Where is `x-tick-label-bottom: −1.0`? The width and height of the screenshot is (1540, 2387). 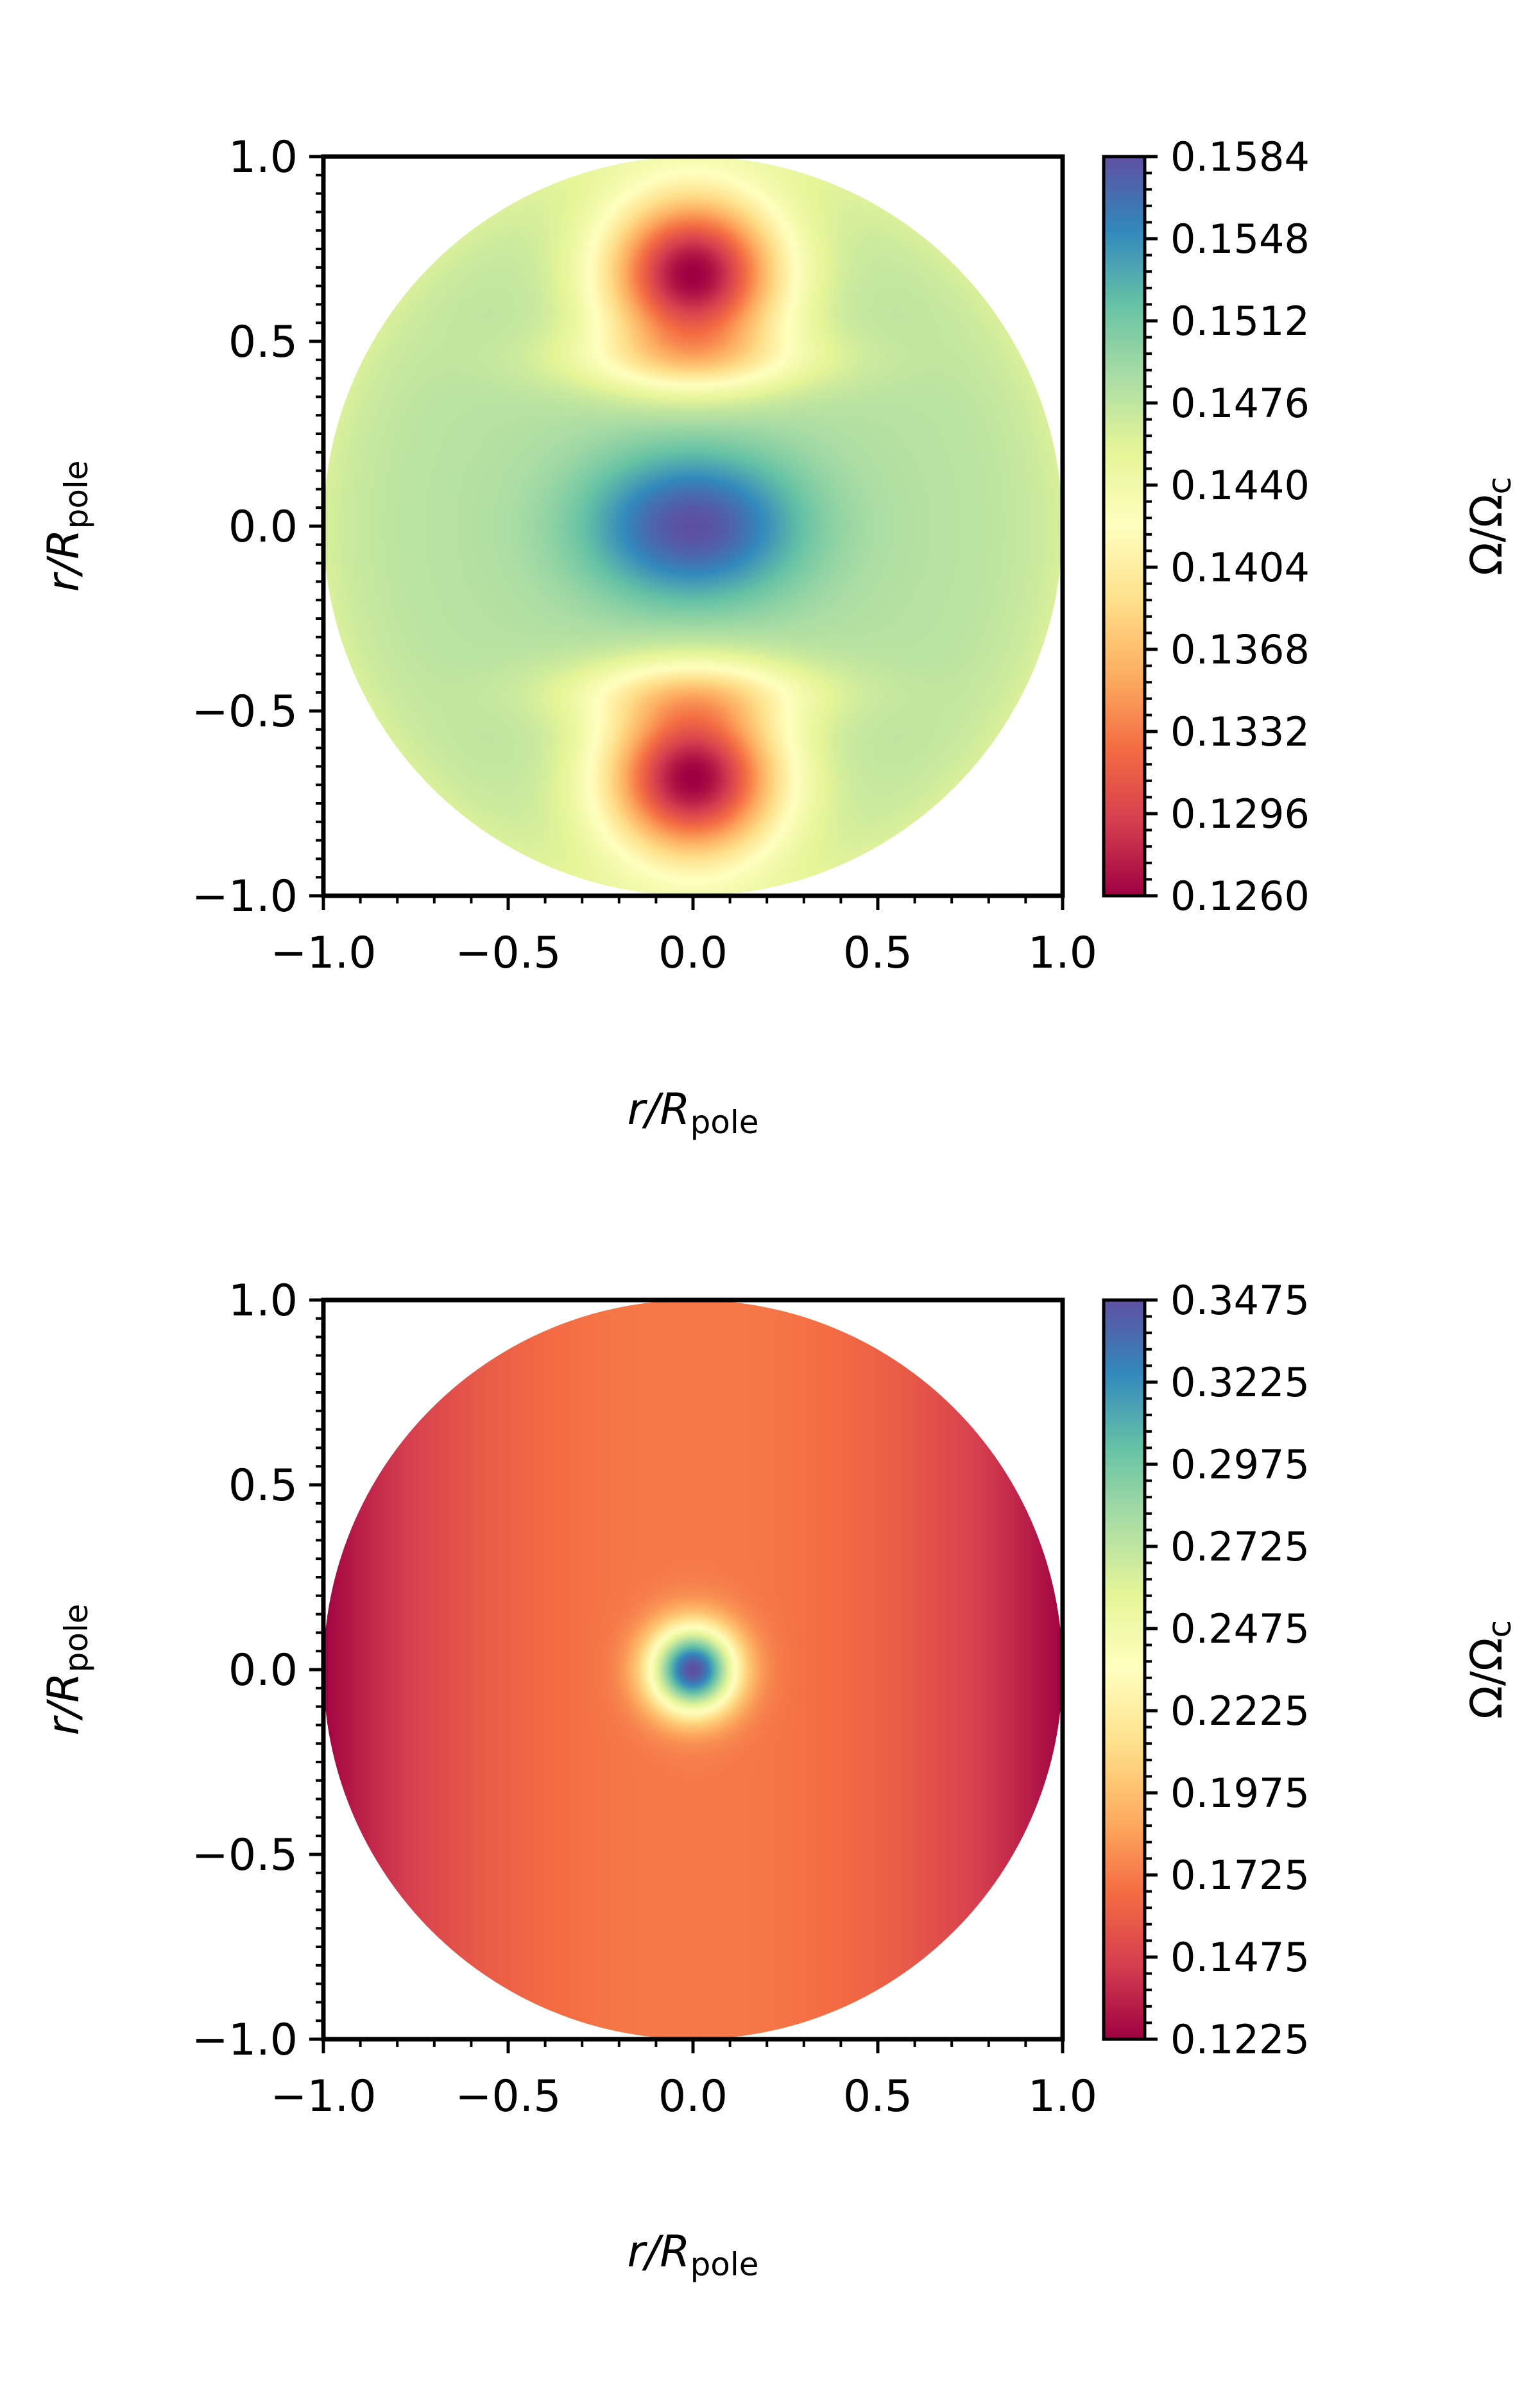 x-tick-label-bottom: −1.0 is located at coordinates (323, 2097).